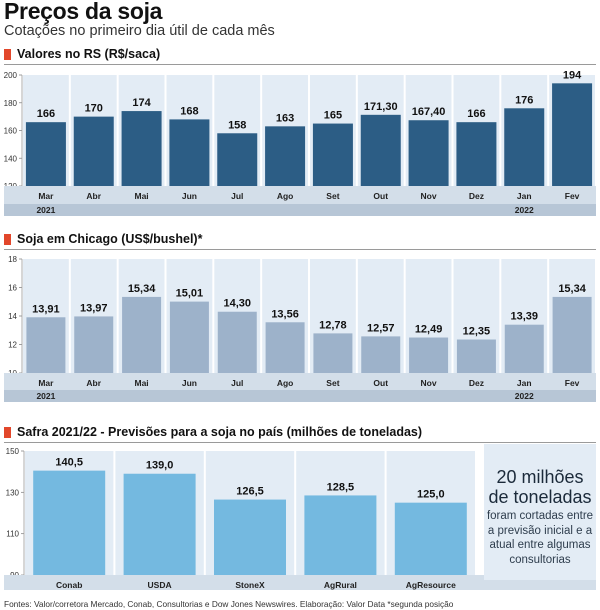  What do you see at coordinates (340, 585) in the screenshot?
I see `x-tick-label: AgRural` at bounding box center [340, 585].